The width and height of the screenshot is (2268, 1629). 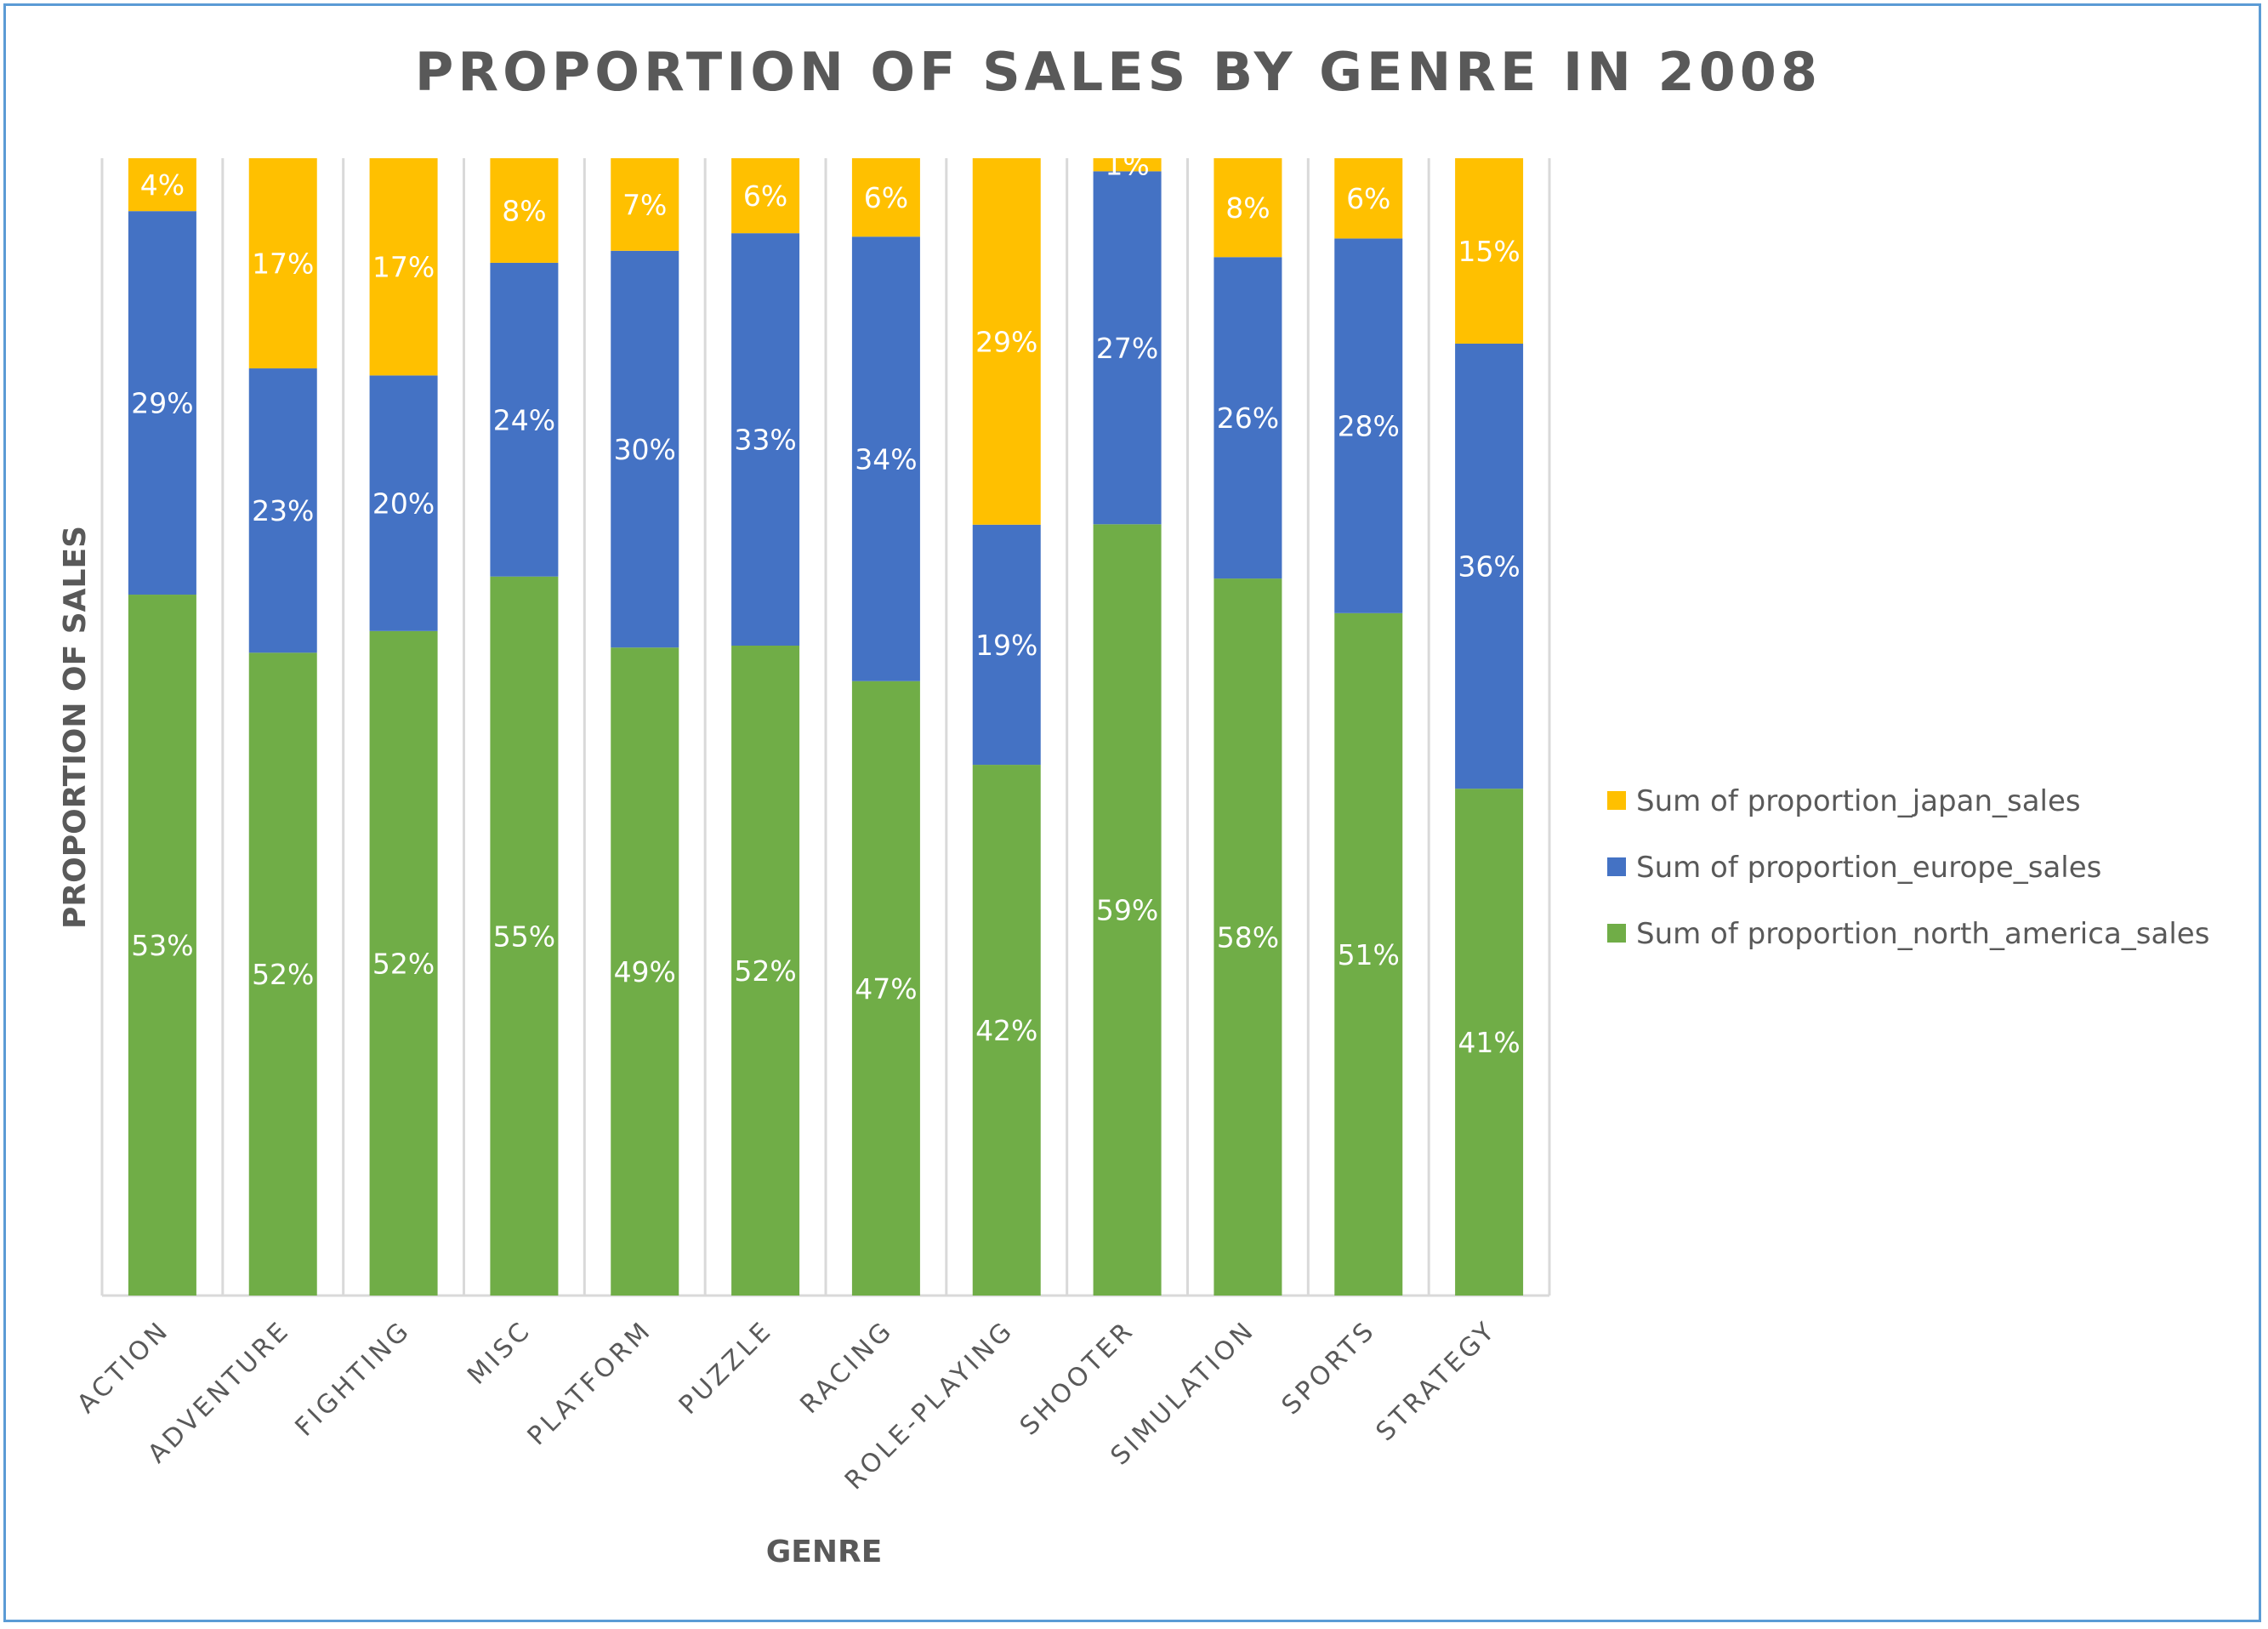 I want to click on data-label: 20%, so click(x=403, y=504).